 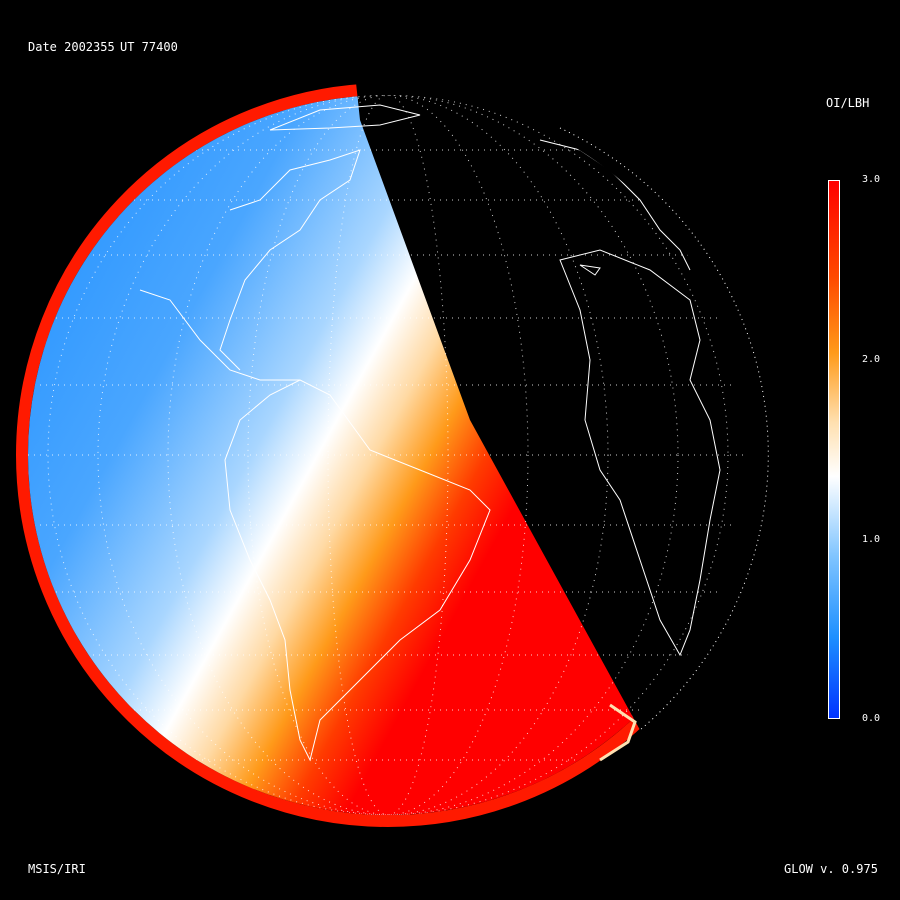 I want to click on terminator-edge, so click(x=618, y=732).